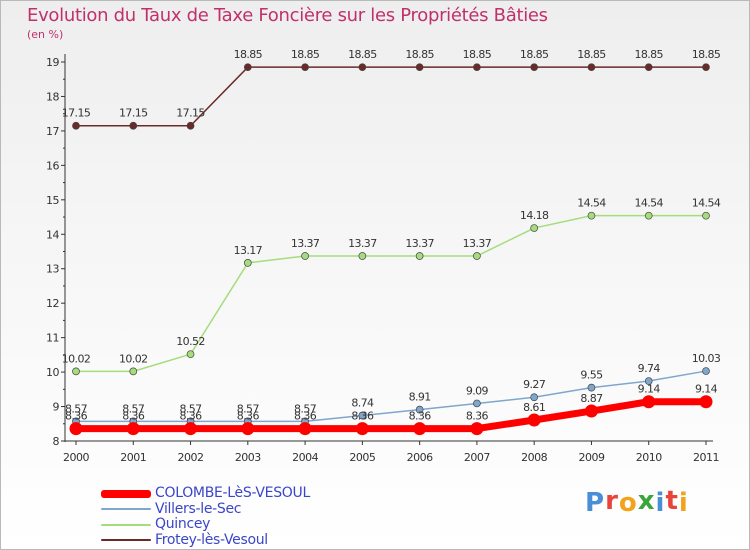 This screenshot has width=750, height=550. What do you see at coordinates (126, 524) in the screenshot?
I see `legend-swatch-quincey` at bounding box center [126, 524].